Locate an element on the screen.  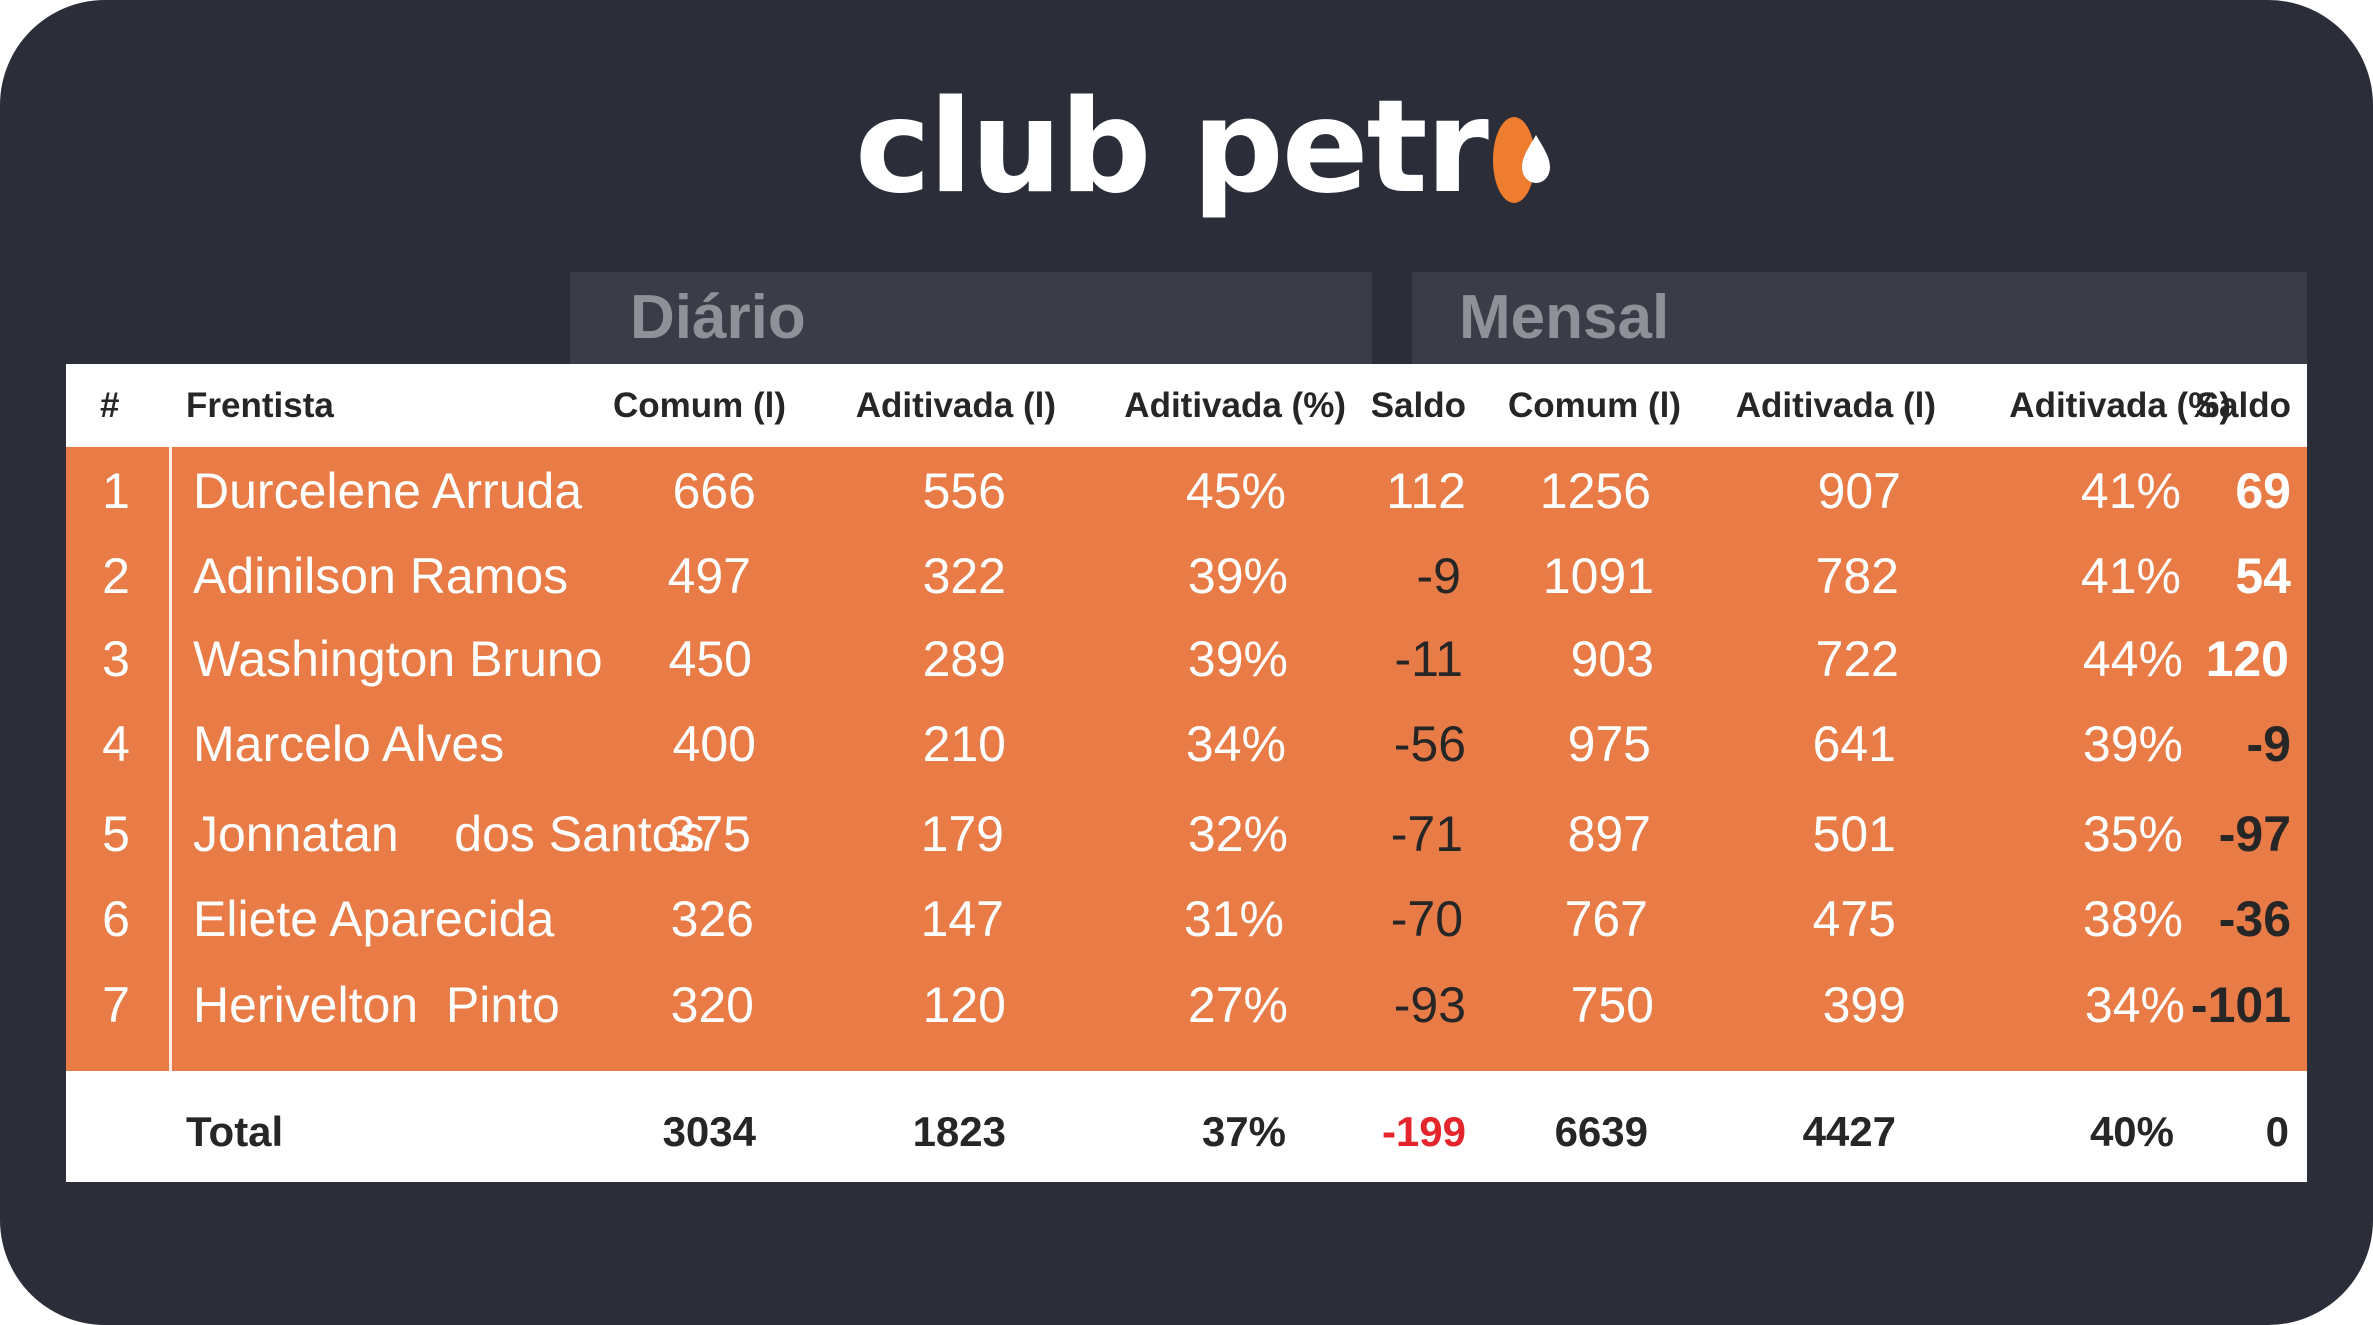
monthly-saldo-cell: -36 is located at coordinates (2254, 919).